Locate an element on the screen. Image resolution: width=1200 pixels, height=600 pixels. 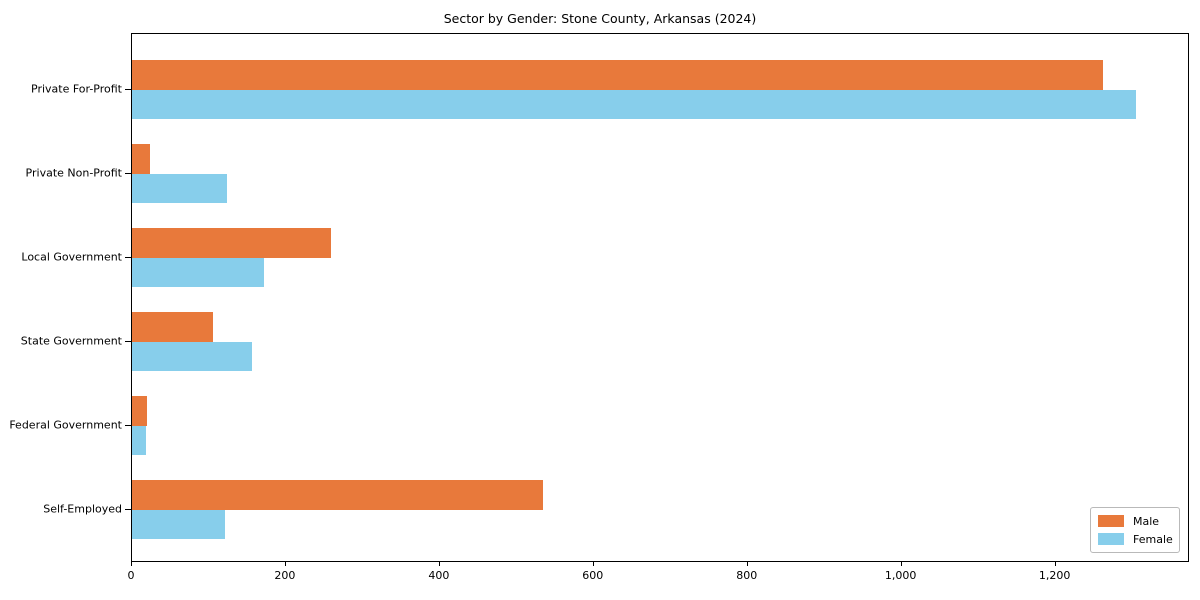
legend-item-female: Female is located at coordinates (1138, 539).